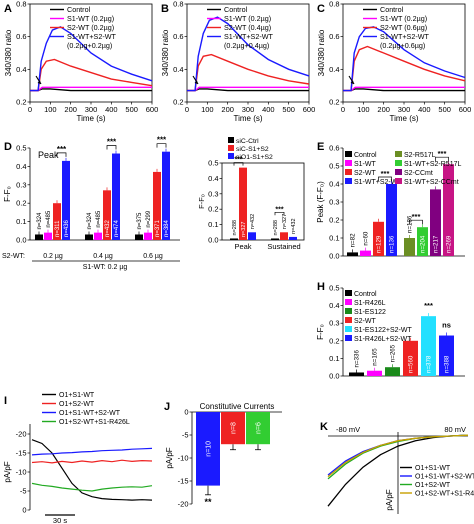 The image size is (474, 524). What do you see at coordinates (7, 194) in the screenshot?
I see `y-axis-label: F-F₀` at bounding box center [7, 194].